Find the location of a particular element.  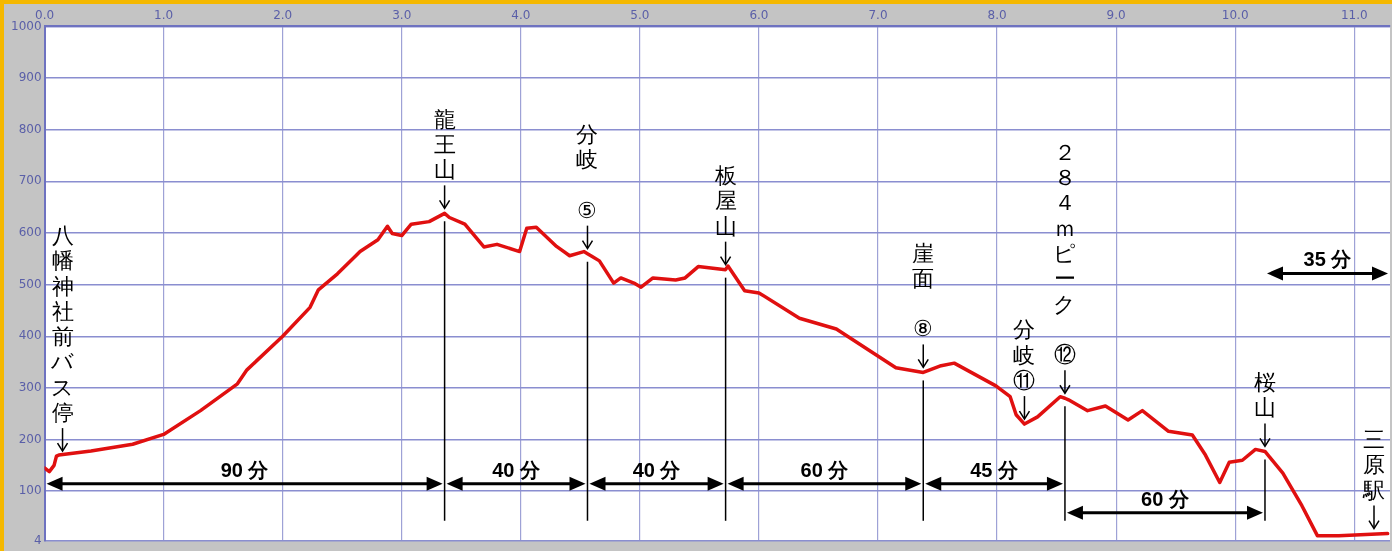

y-tick-label: 300 is located at coordinates (30, 387).